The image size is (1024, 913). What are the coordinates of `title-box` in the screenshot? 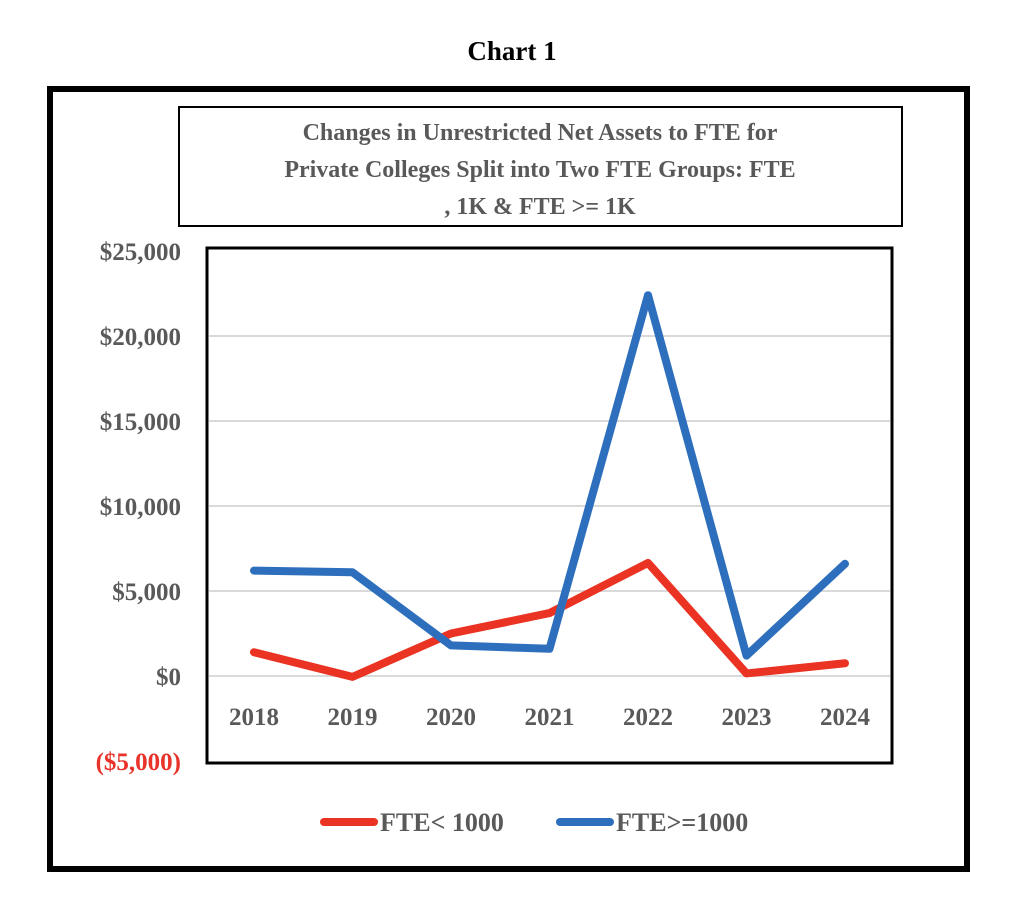 It's located at (540, 166).